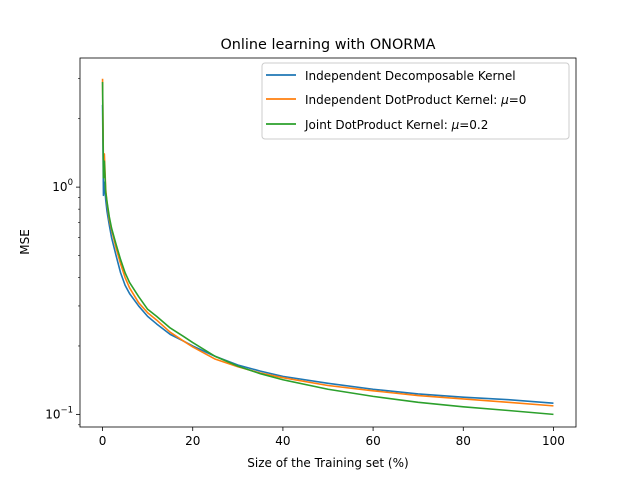 This screenshot has height=480, width=640. Describe the element at coordinates (553, 441) in the screenshot. I see `x-tick-label: 100` at that location.